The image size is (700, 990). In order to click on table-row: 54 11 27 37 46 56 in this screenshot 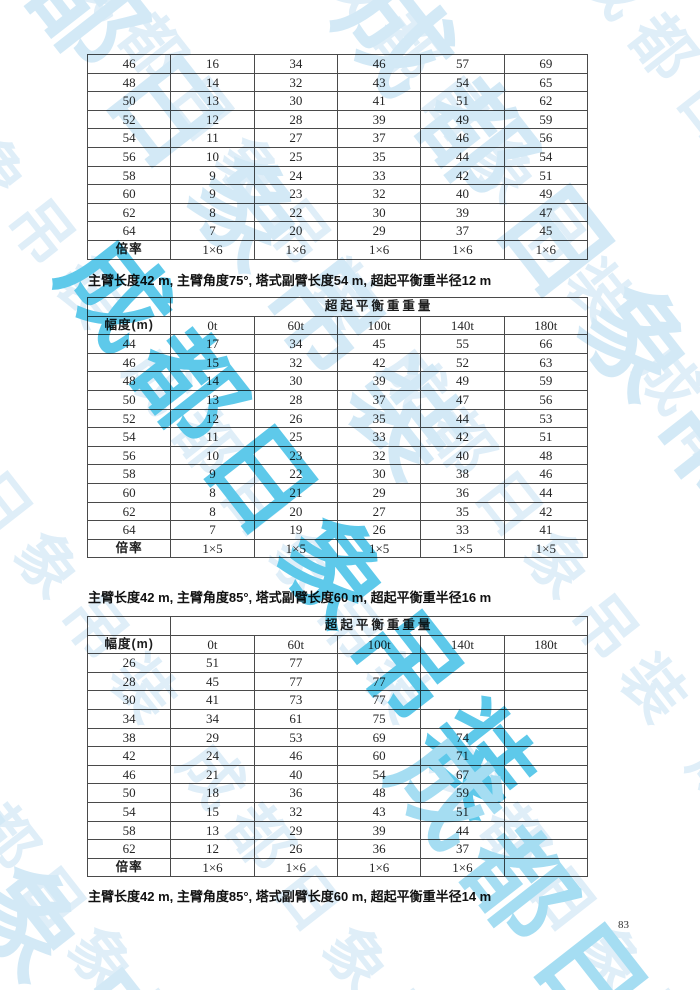, I will do `click(337, 138)`.